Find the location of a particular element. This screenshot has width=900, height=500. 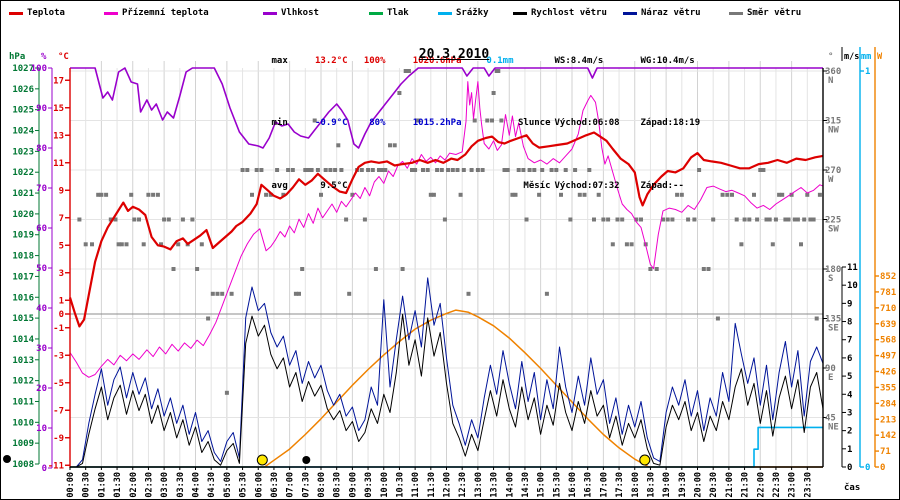

wind-gust-stat: WG:10.4m/s is located at coordinates (667, 60).